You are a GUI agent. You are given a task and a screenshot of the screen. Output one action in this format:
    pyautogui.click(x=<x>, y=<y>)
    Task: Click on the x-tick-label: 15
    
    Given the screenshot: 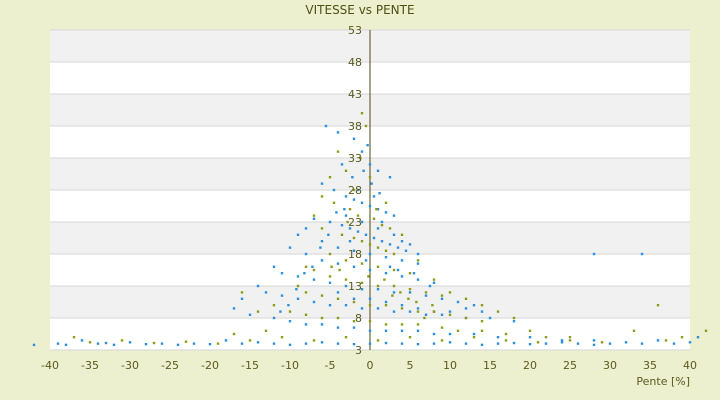 What is the action you would take?
    pyautogui.click(x=490, y=365)
    